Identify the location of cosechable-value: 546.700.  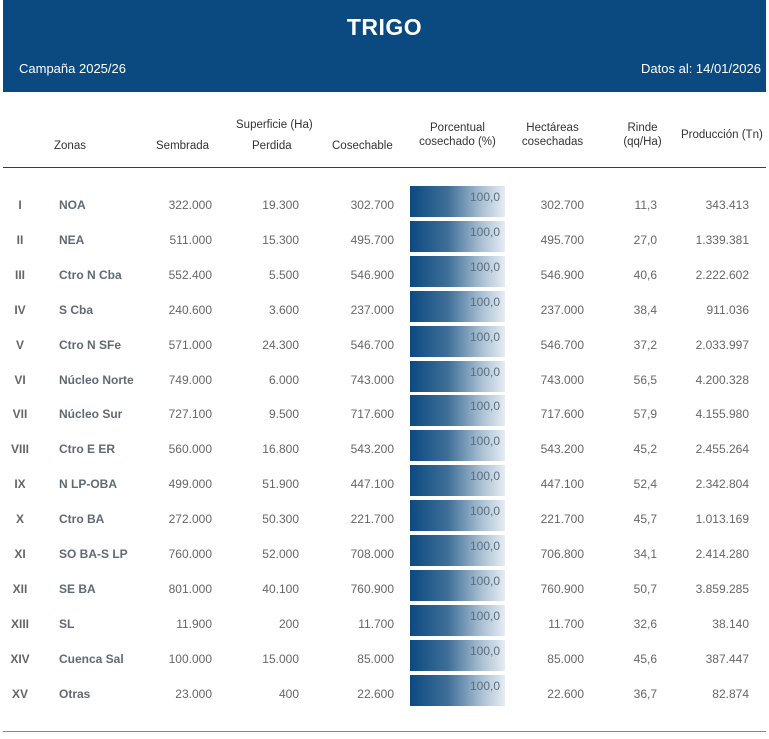
(372, 344).